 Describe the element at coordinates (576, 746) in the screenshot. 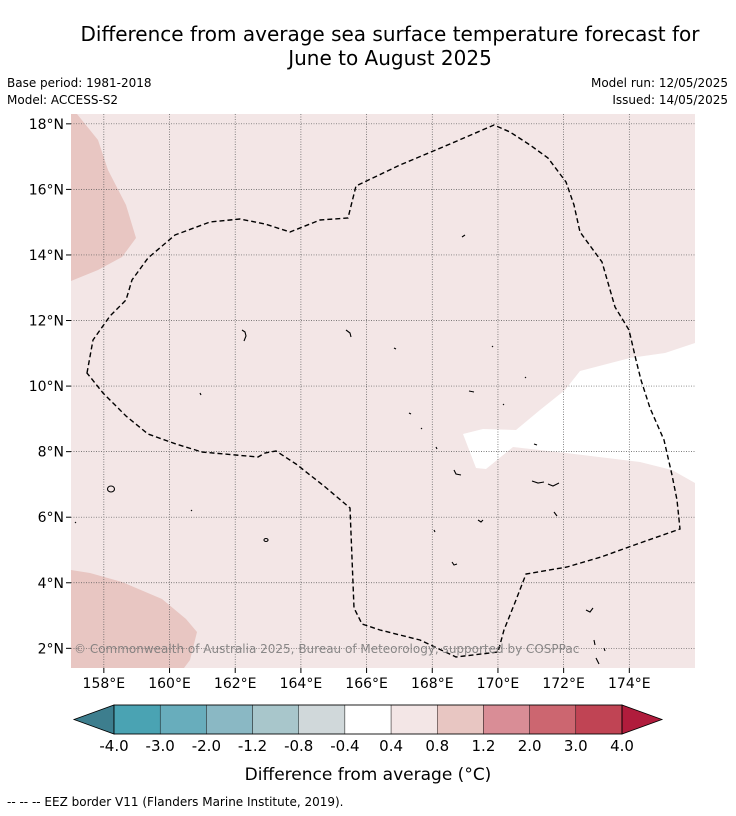

I see `colorbar-tick-label: 3.0` at that location.